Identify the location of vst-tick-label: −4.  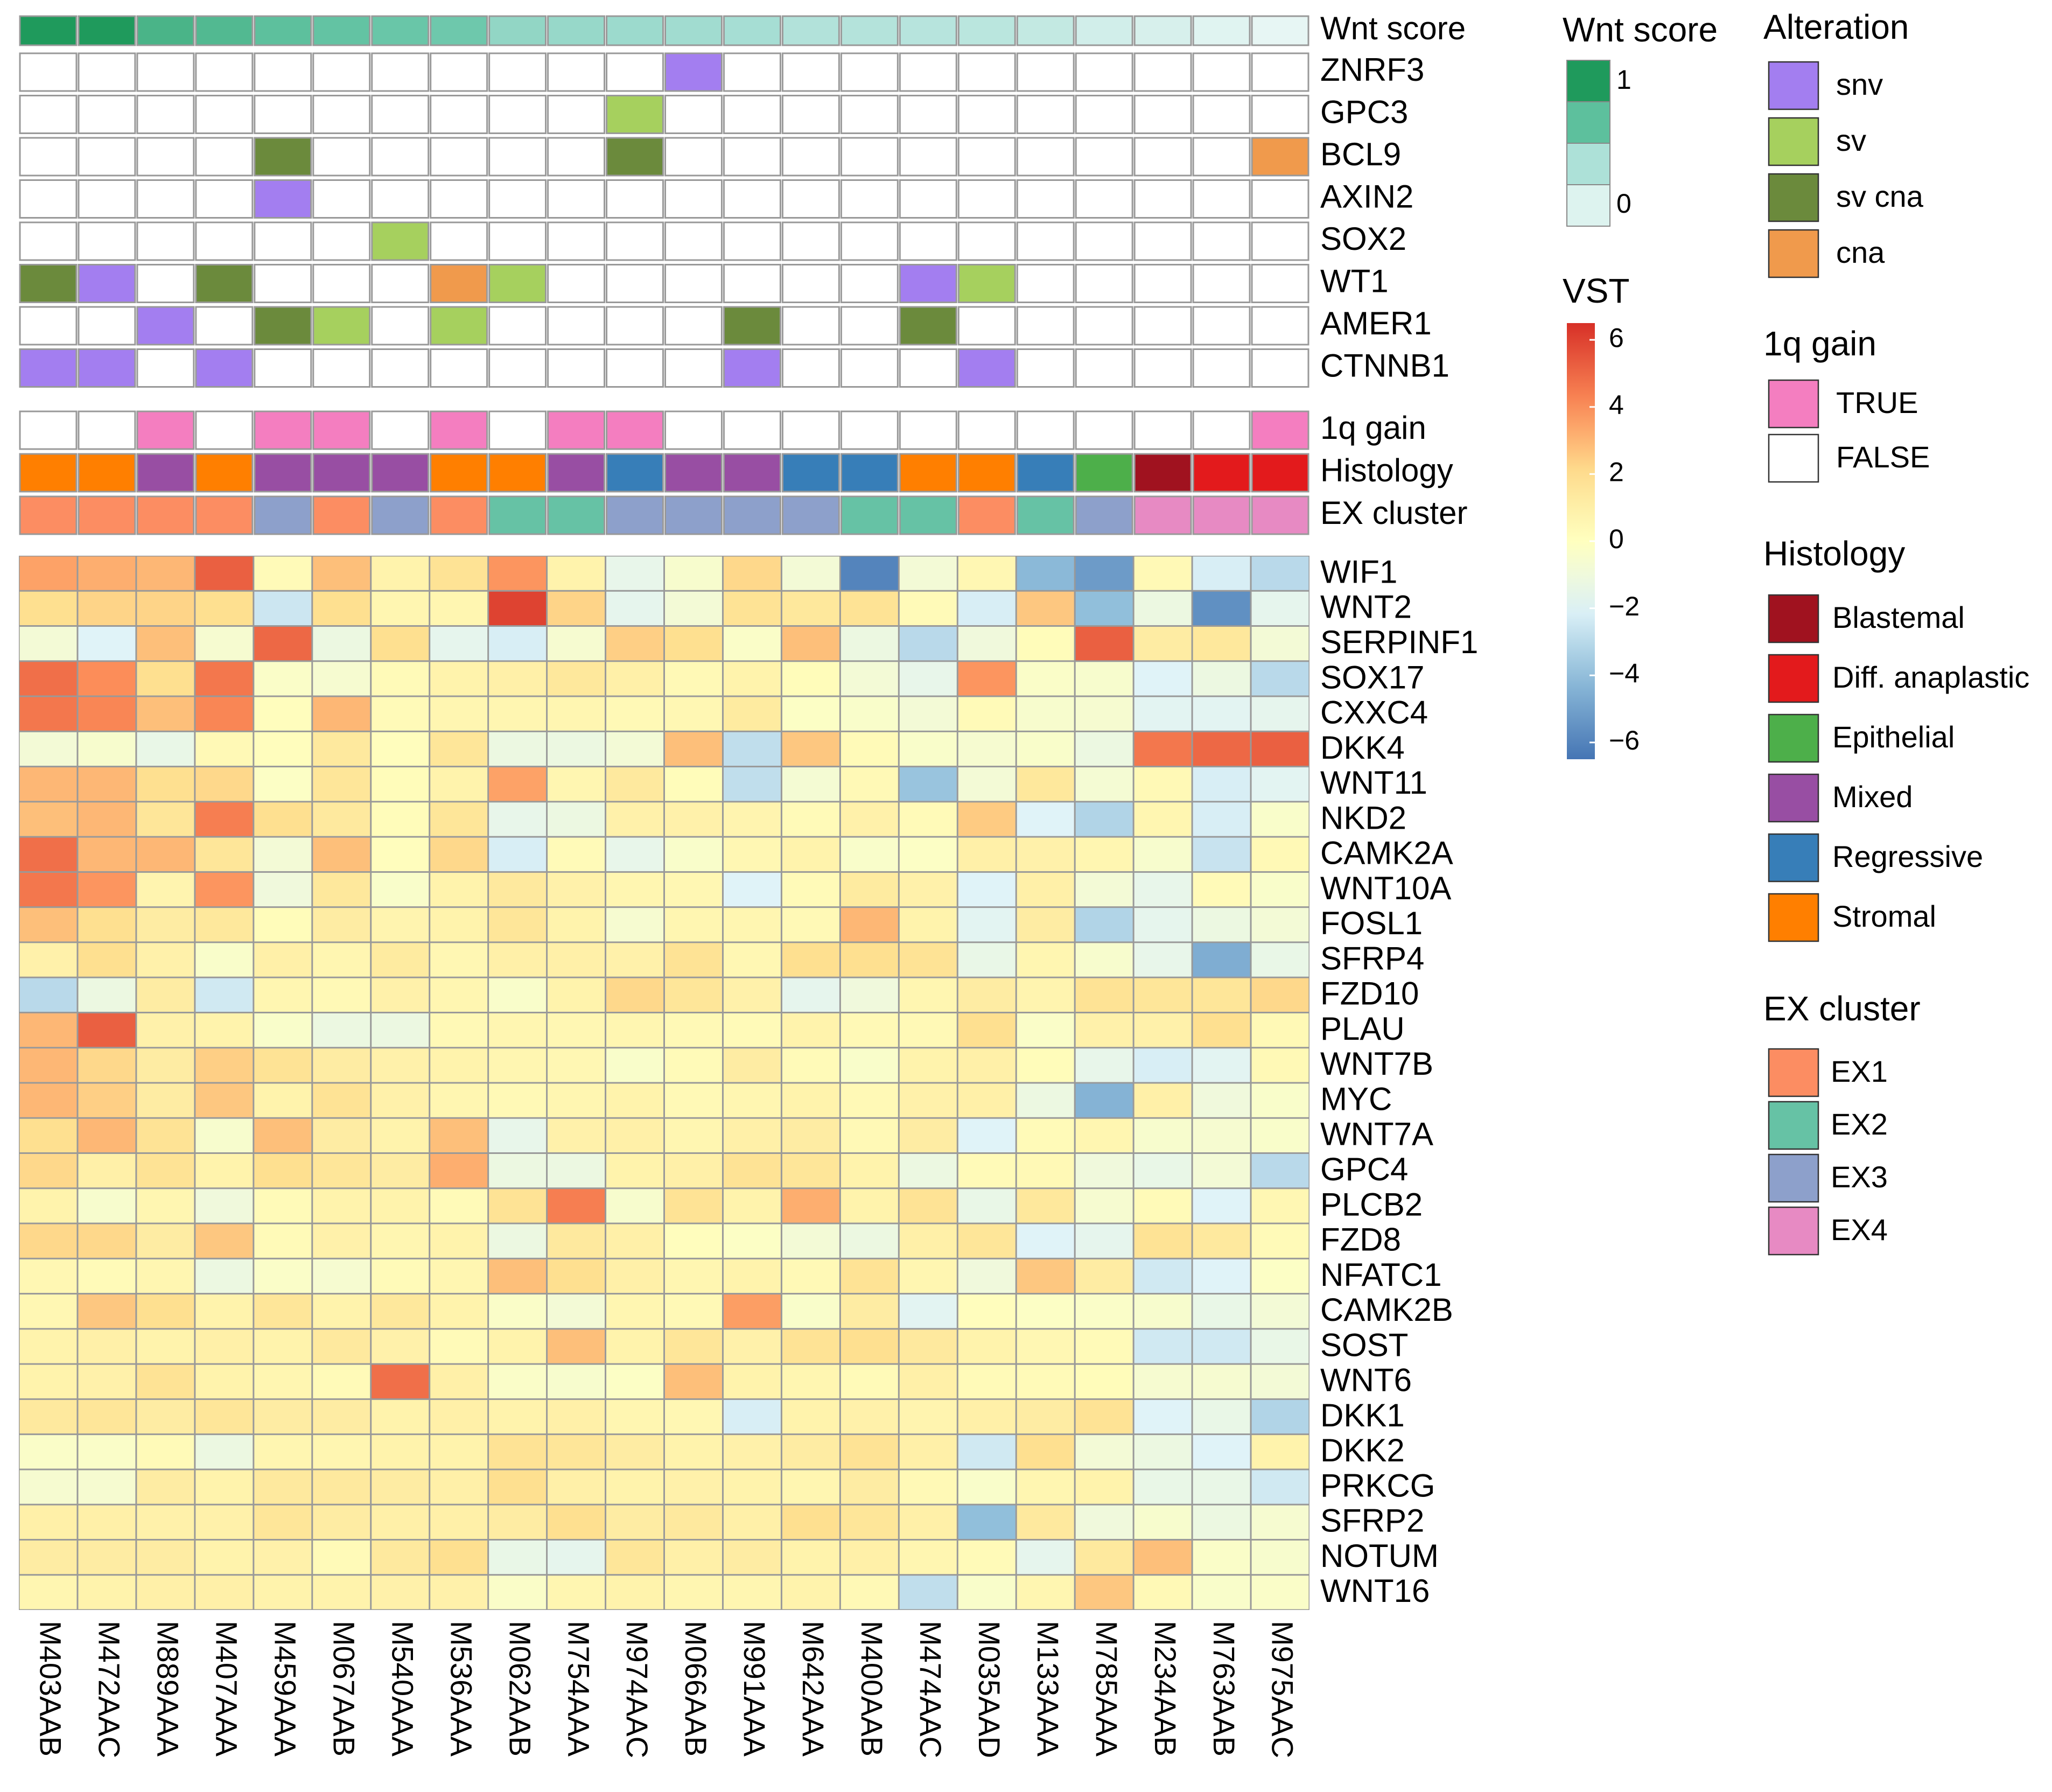
(1624, 673).